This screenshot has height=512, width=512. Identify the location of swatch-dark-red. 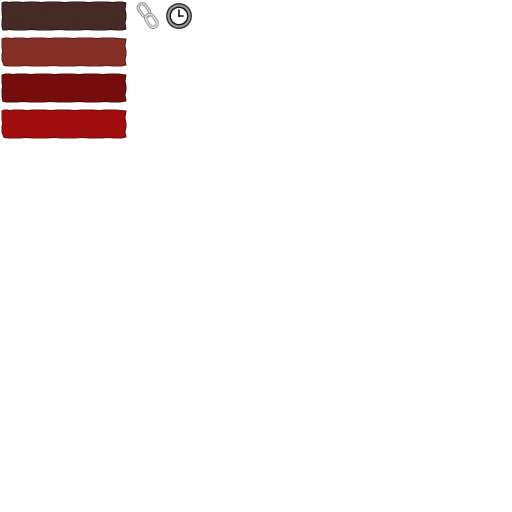
(64, 88).